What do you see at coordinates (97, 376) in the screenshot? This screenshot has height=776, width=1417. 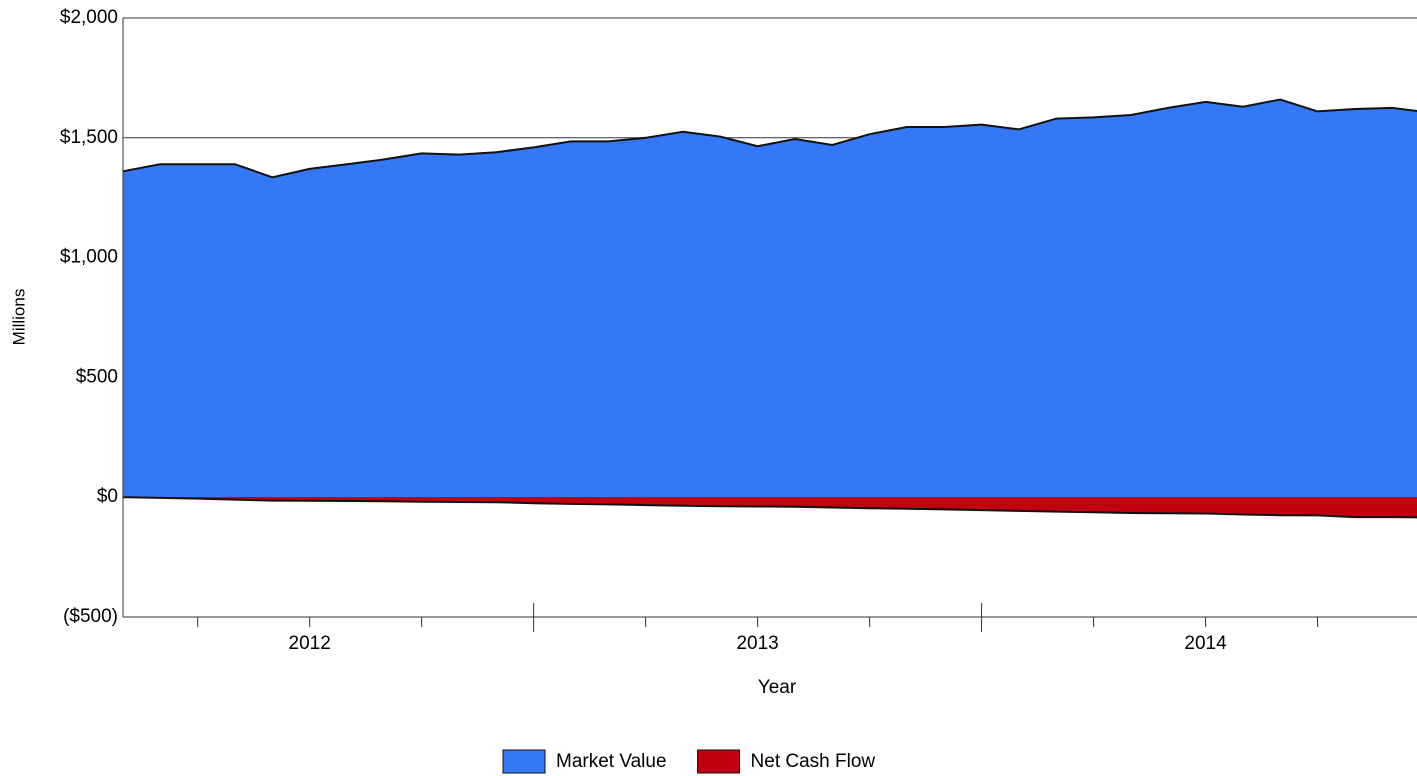 I see `y-tick-label: $500` at bounding box center [97, 376].